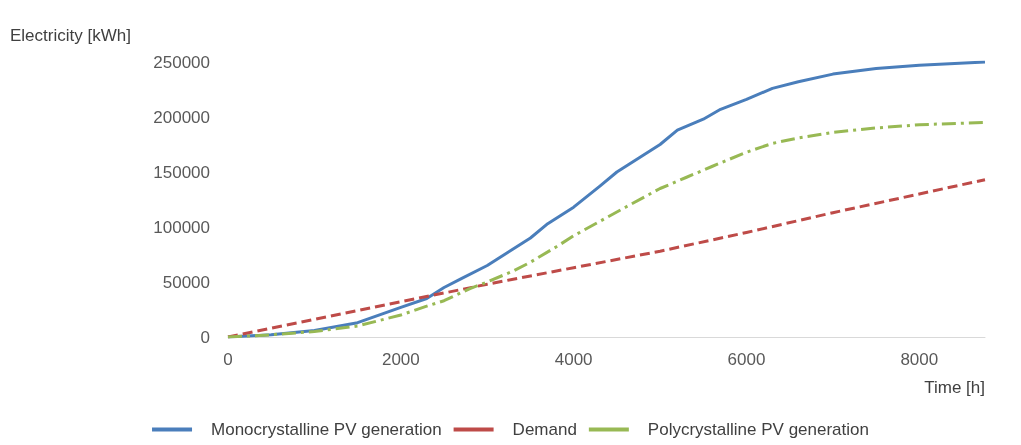 The height and width of the screenshot is (445, 1021). I want to click on y-tick-label: 50000, so click(186, 282).